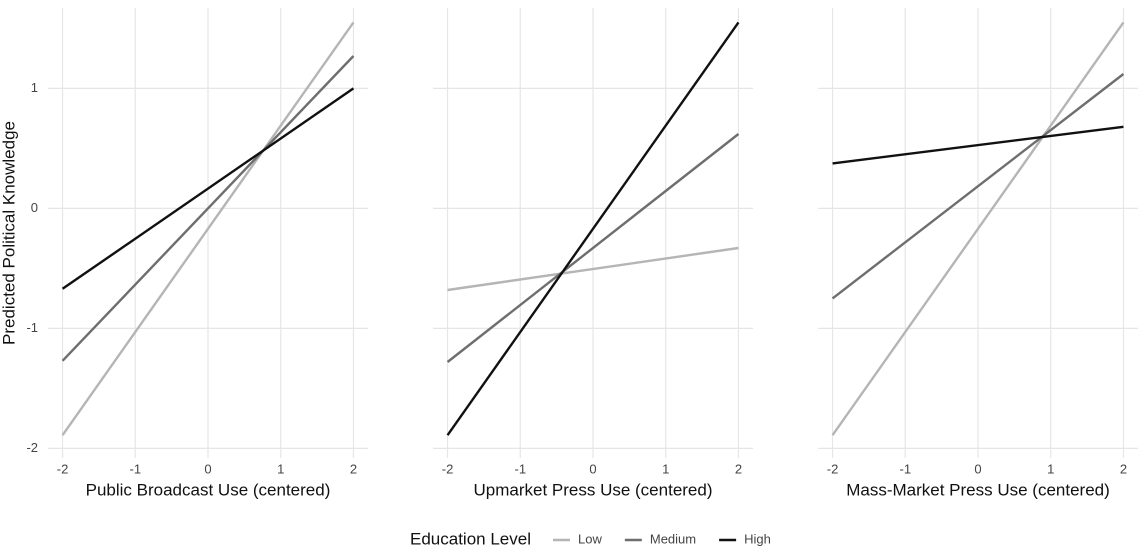 The height and width of the screenshot is (549, 1140). What do you see at coordinates (34, 87) in the screenshot?
I see `y-tick-label: 1` at bounding box center [34, 87].